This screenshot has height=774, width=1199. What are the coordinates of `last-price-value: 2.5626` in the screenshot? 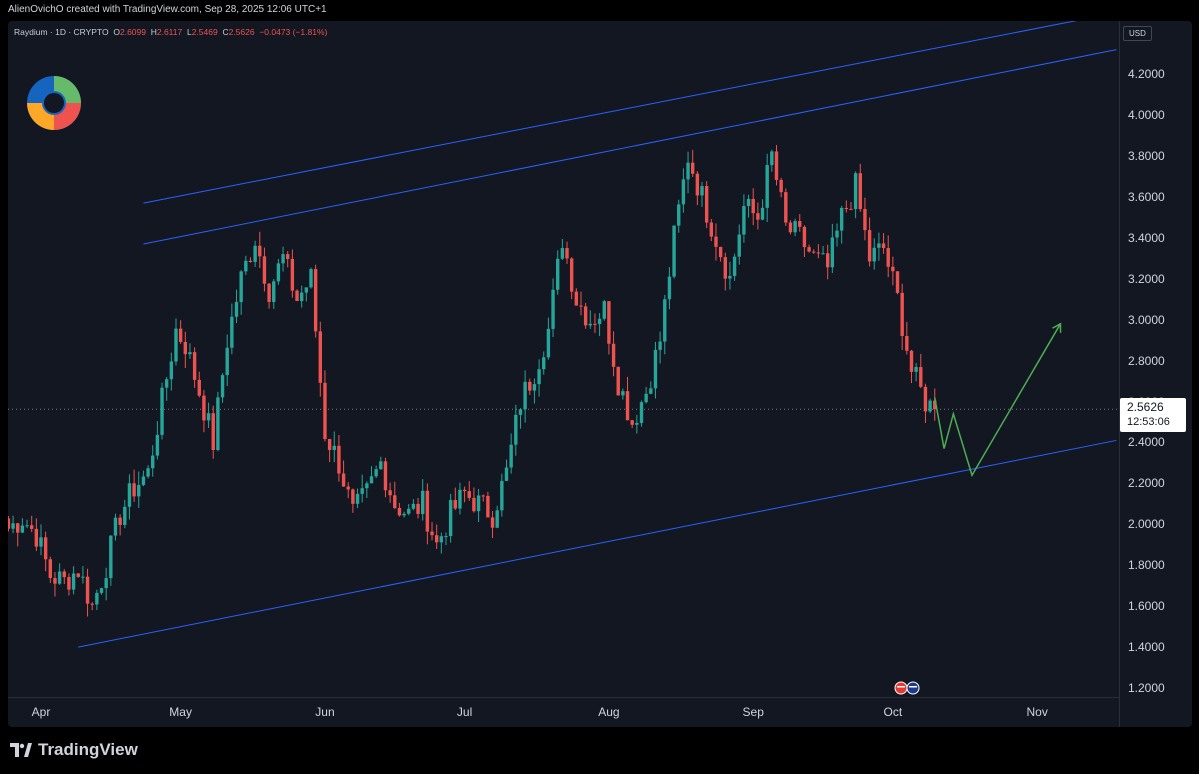 It's located at (1145, 407).